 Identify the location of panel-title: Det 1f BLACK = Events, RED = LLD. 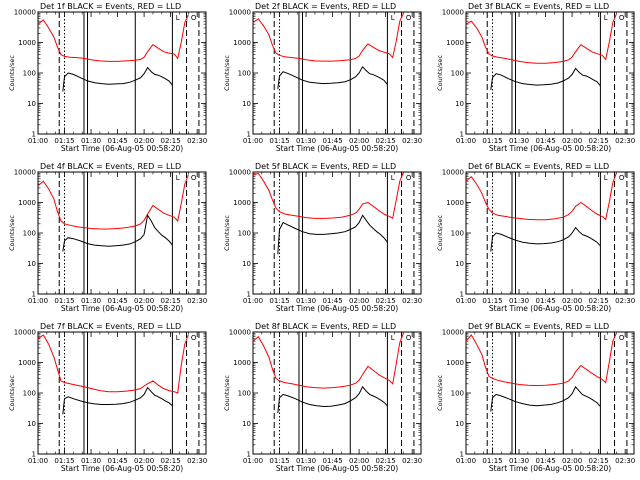
(110, 6).